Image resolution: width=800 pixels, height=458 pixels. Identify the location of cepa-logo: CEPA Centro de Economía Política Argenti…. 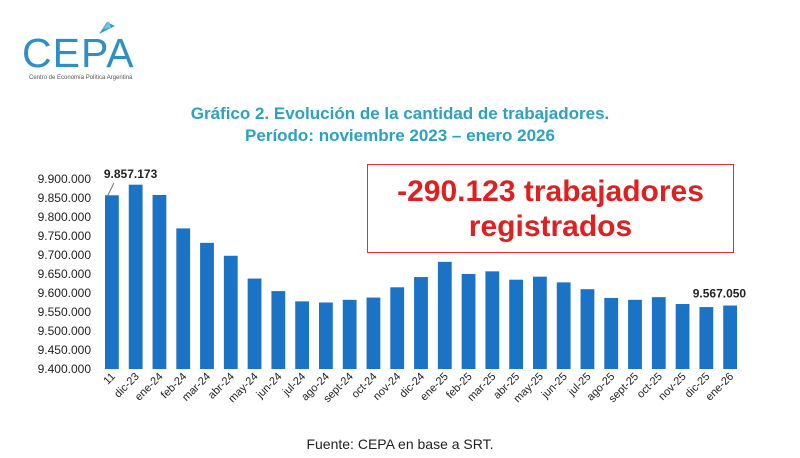
(87, 55).